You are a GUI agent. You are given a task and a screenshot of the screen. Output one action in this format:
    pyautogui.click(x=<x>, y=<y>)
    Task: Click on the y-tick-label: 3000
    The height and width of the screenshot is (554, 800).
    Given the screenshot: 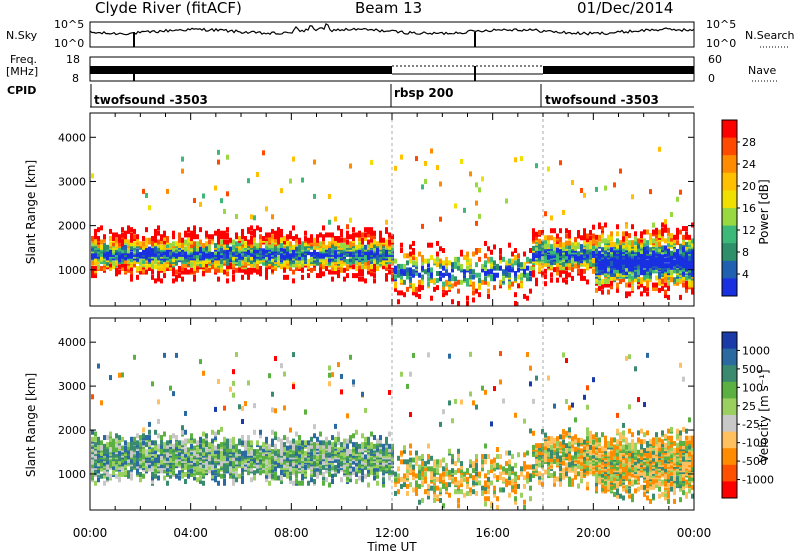 What is the action you would take?
    pyautogui.click(x=72, y=181)
    